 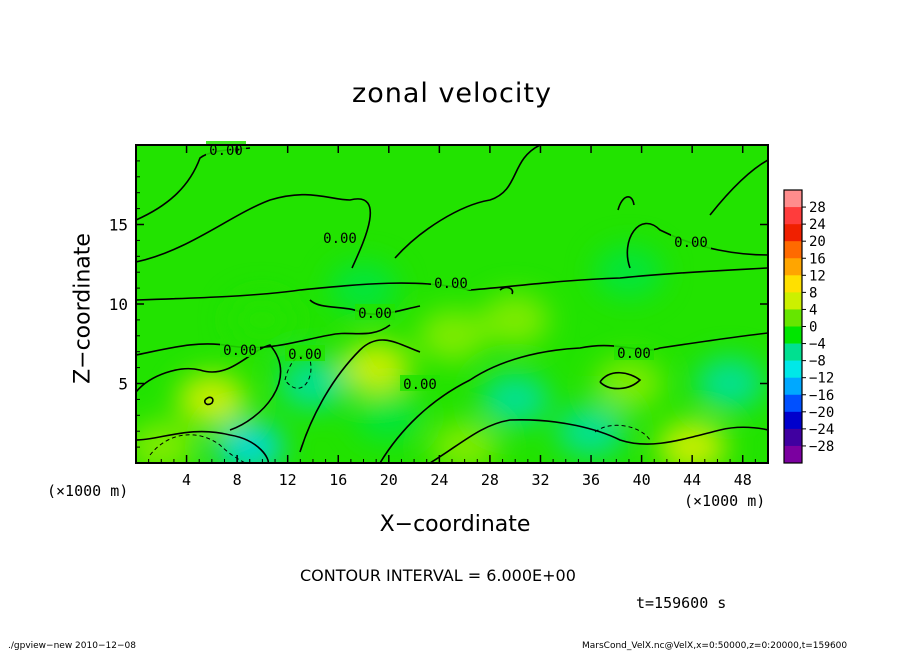 What do you see at coordinates (821, 396) in the screenshot?
I see `colorbar-label: −16` at bounding box center [821, 396].